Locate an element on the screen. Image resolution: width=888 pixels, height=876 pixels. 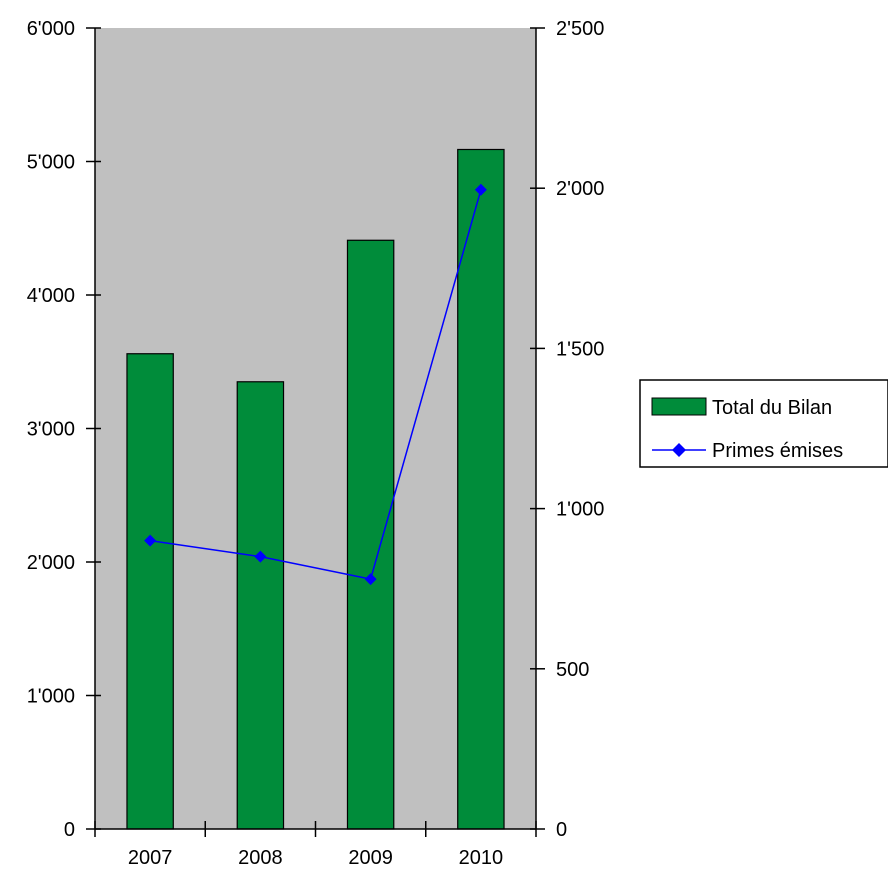
x-tick-label: 2008 is located at coordinates (260, 858).